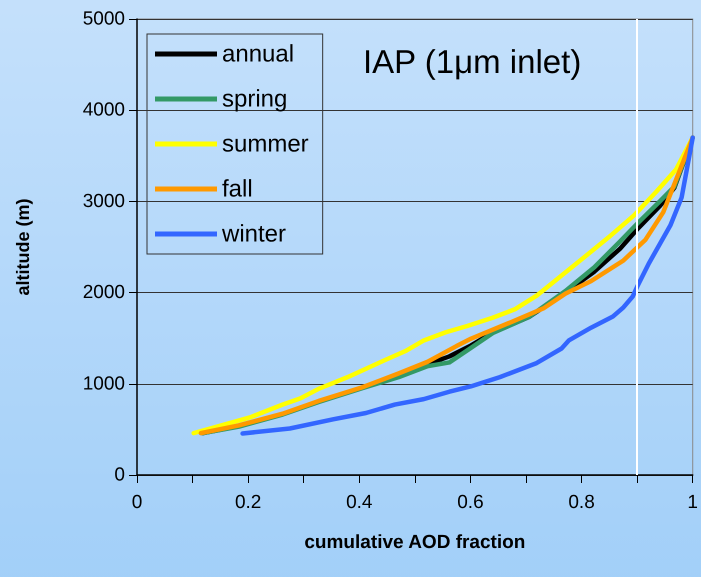 The height and width of the screenshot is (577, 701). I want to click on legend-label: fall, so click(237, 189).